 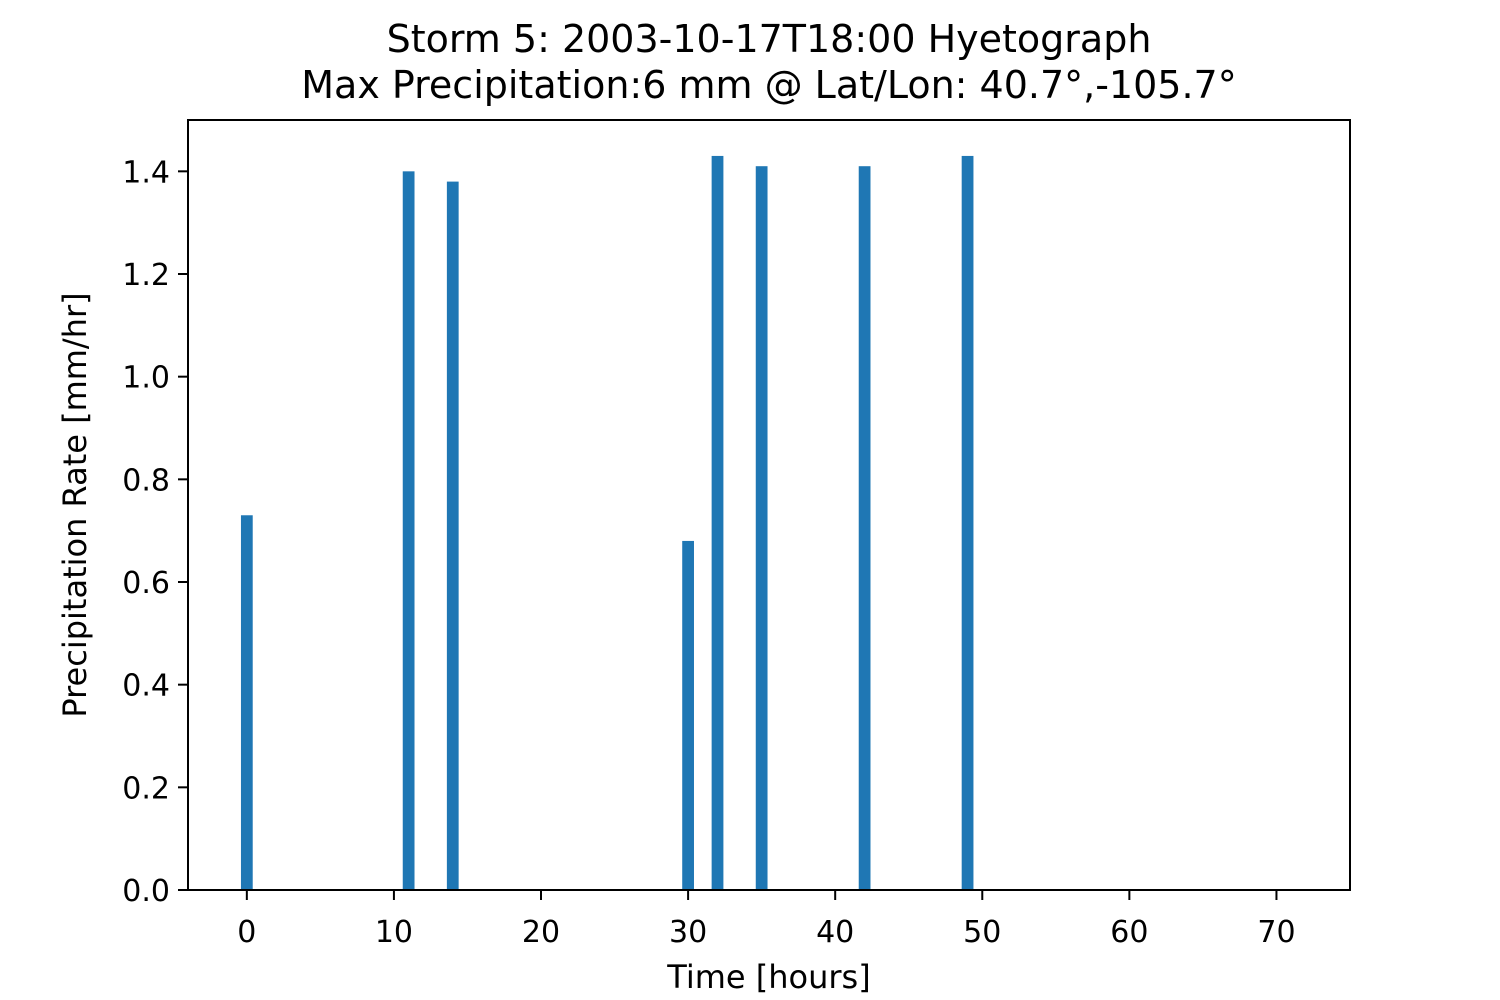 I want to click on x-tick-label: 30, so click(x=688, y=932).